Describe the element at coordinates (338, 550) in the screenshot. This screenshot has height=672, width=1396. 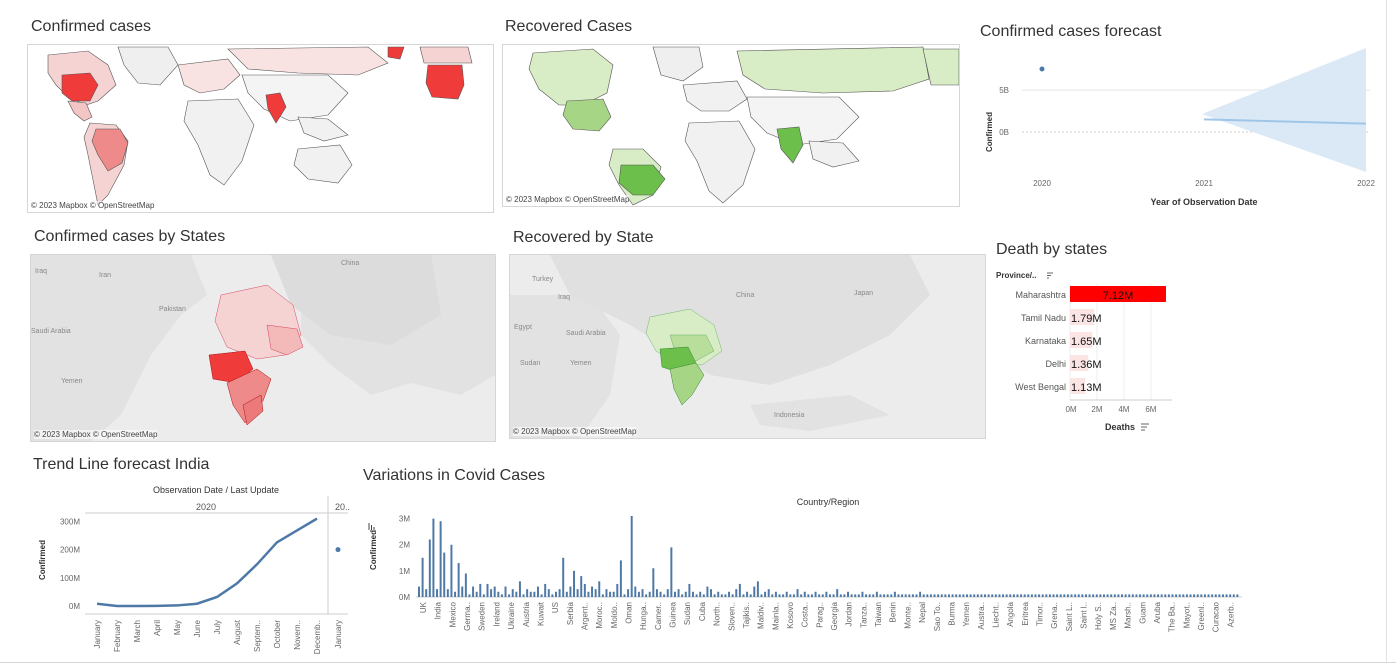
I see `trend-extra-point` at that location.